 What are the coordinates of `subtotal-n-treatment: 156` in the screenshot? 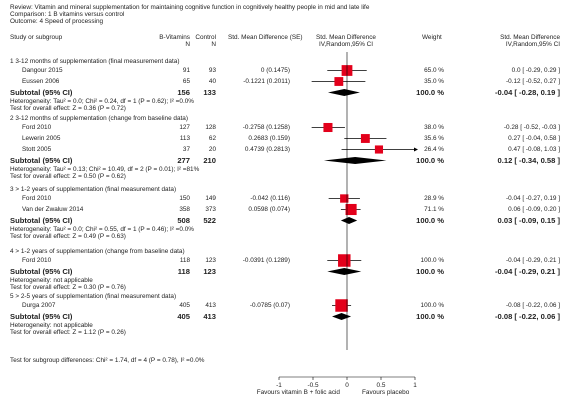 It's located at (183, 92).